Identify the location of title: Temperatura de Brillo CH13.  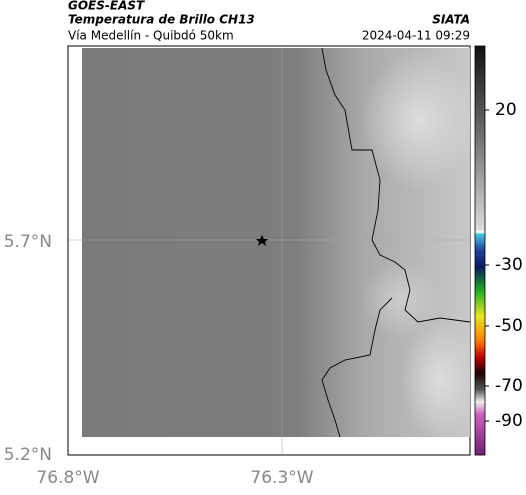
(161, 20).